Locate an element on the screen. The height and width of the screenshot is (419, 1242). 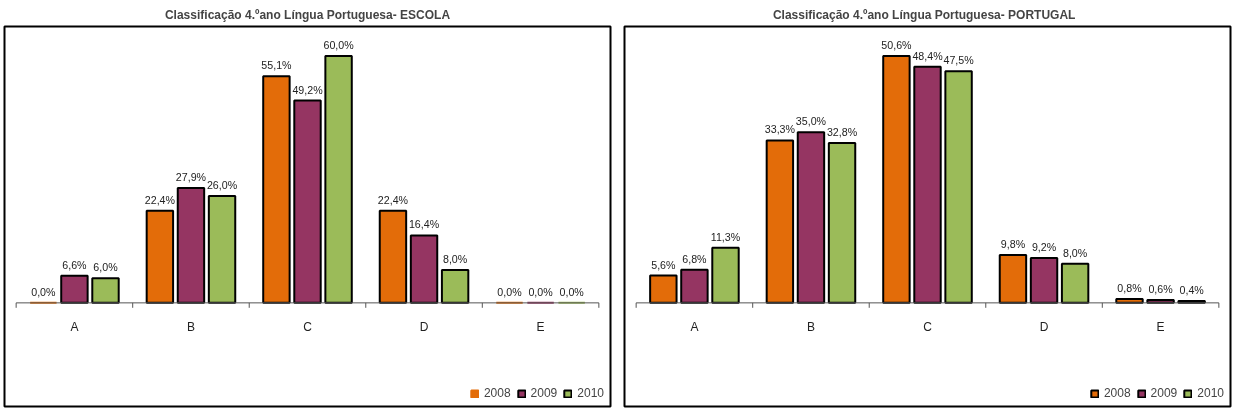
data-label: 47,5% is located at coordinates (959, 60).